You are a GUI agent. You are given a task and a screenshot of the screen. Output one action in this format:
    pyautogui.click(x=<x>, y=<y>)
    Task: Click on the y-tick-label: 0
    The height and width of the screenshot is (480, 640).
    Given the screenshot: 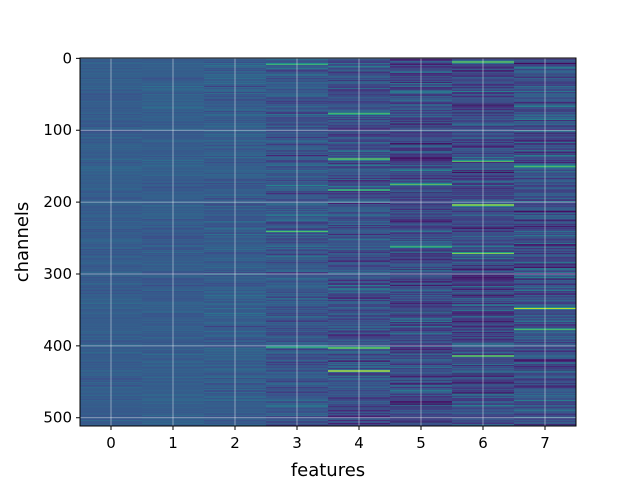 What is the action you would take?
    pyautogui.click(x=67, y=58)
    